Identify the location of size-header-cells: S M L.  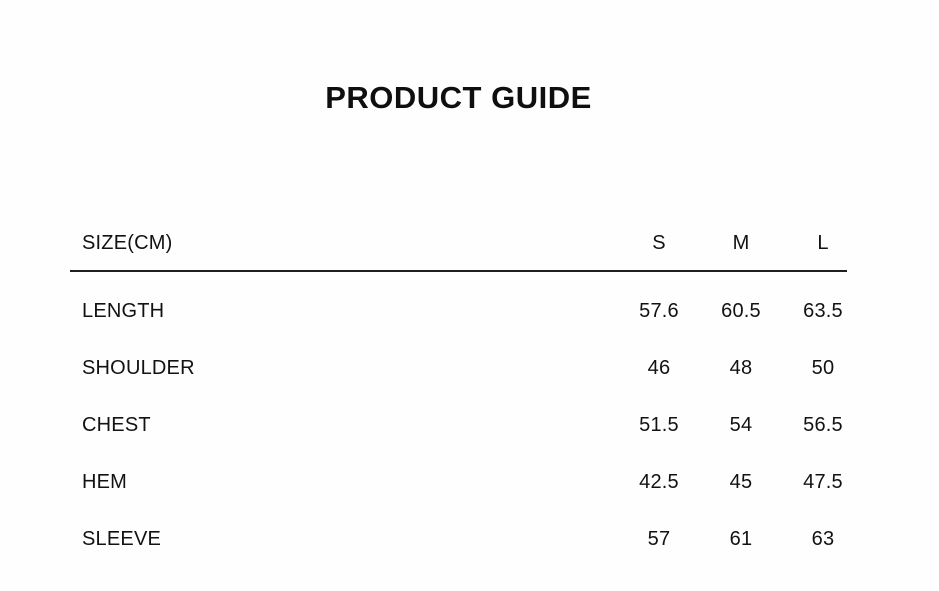
(741, 243).